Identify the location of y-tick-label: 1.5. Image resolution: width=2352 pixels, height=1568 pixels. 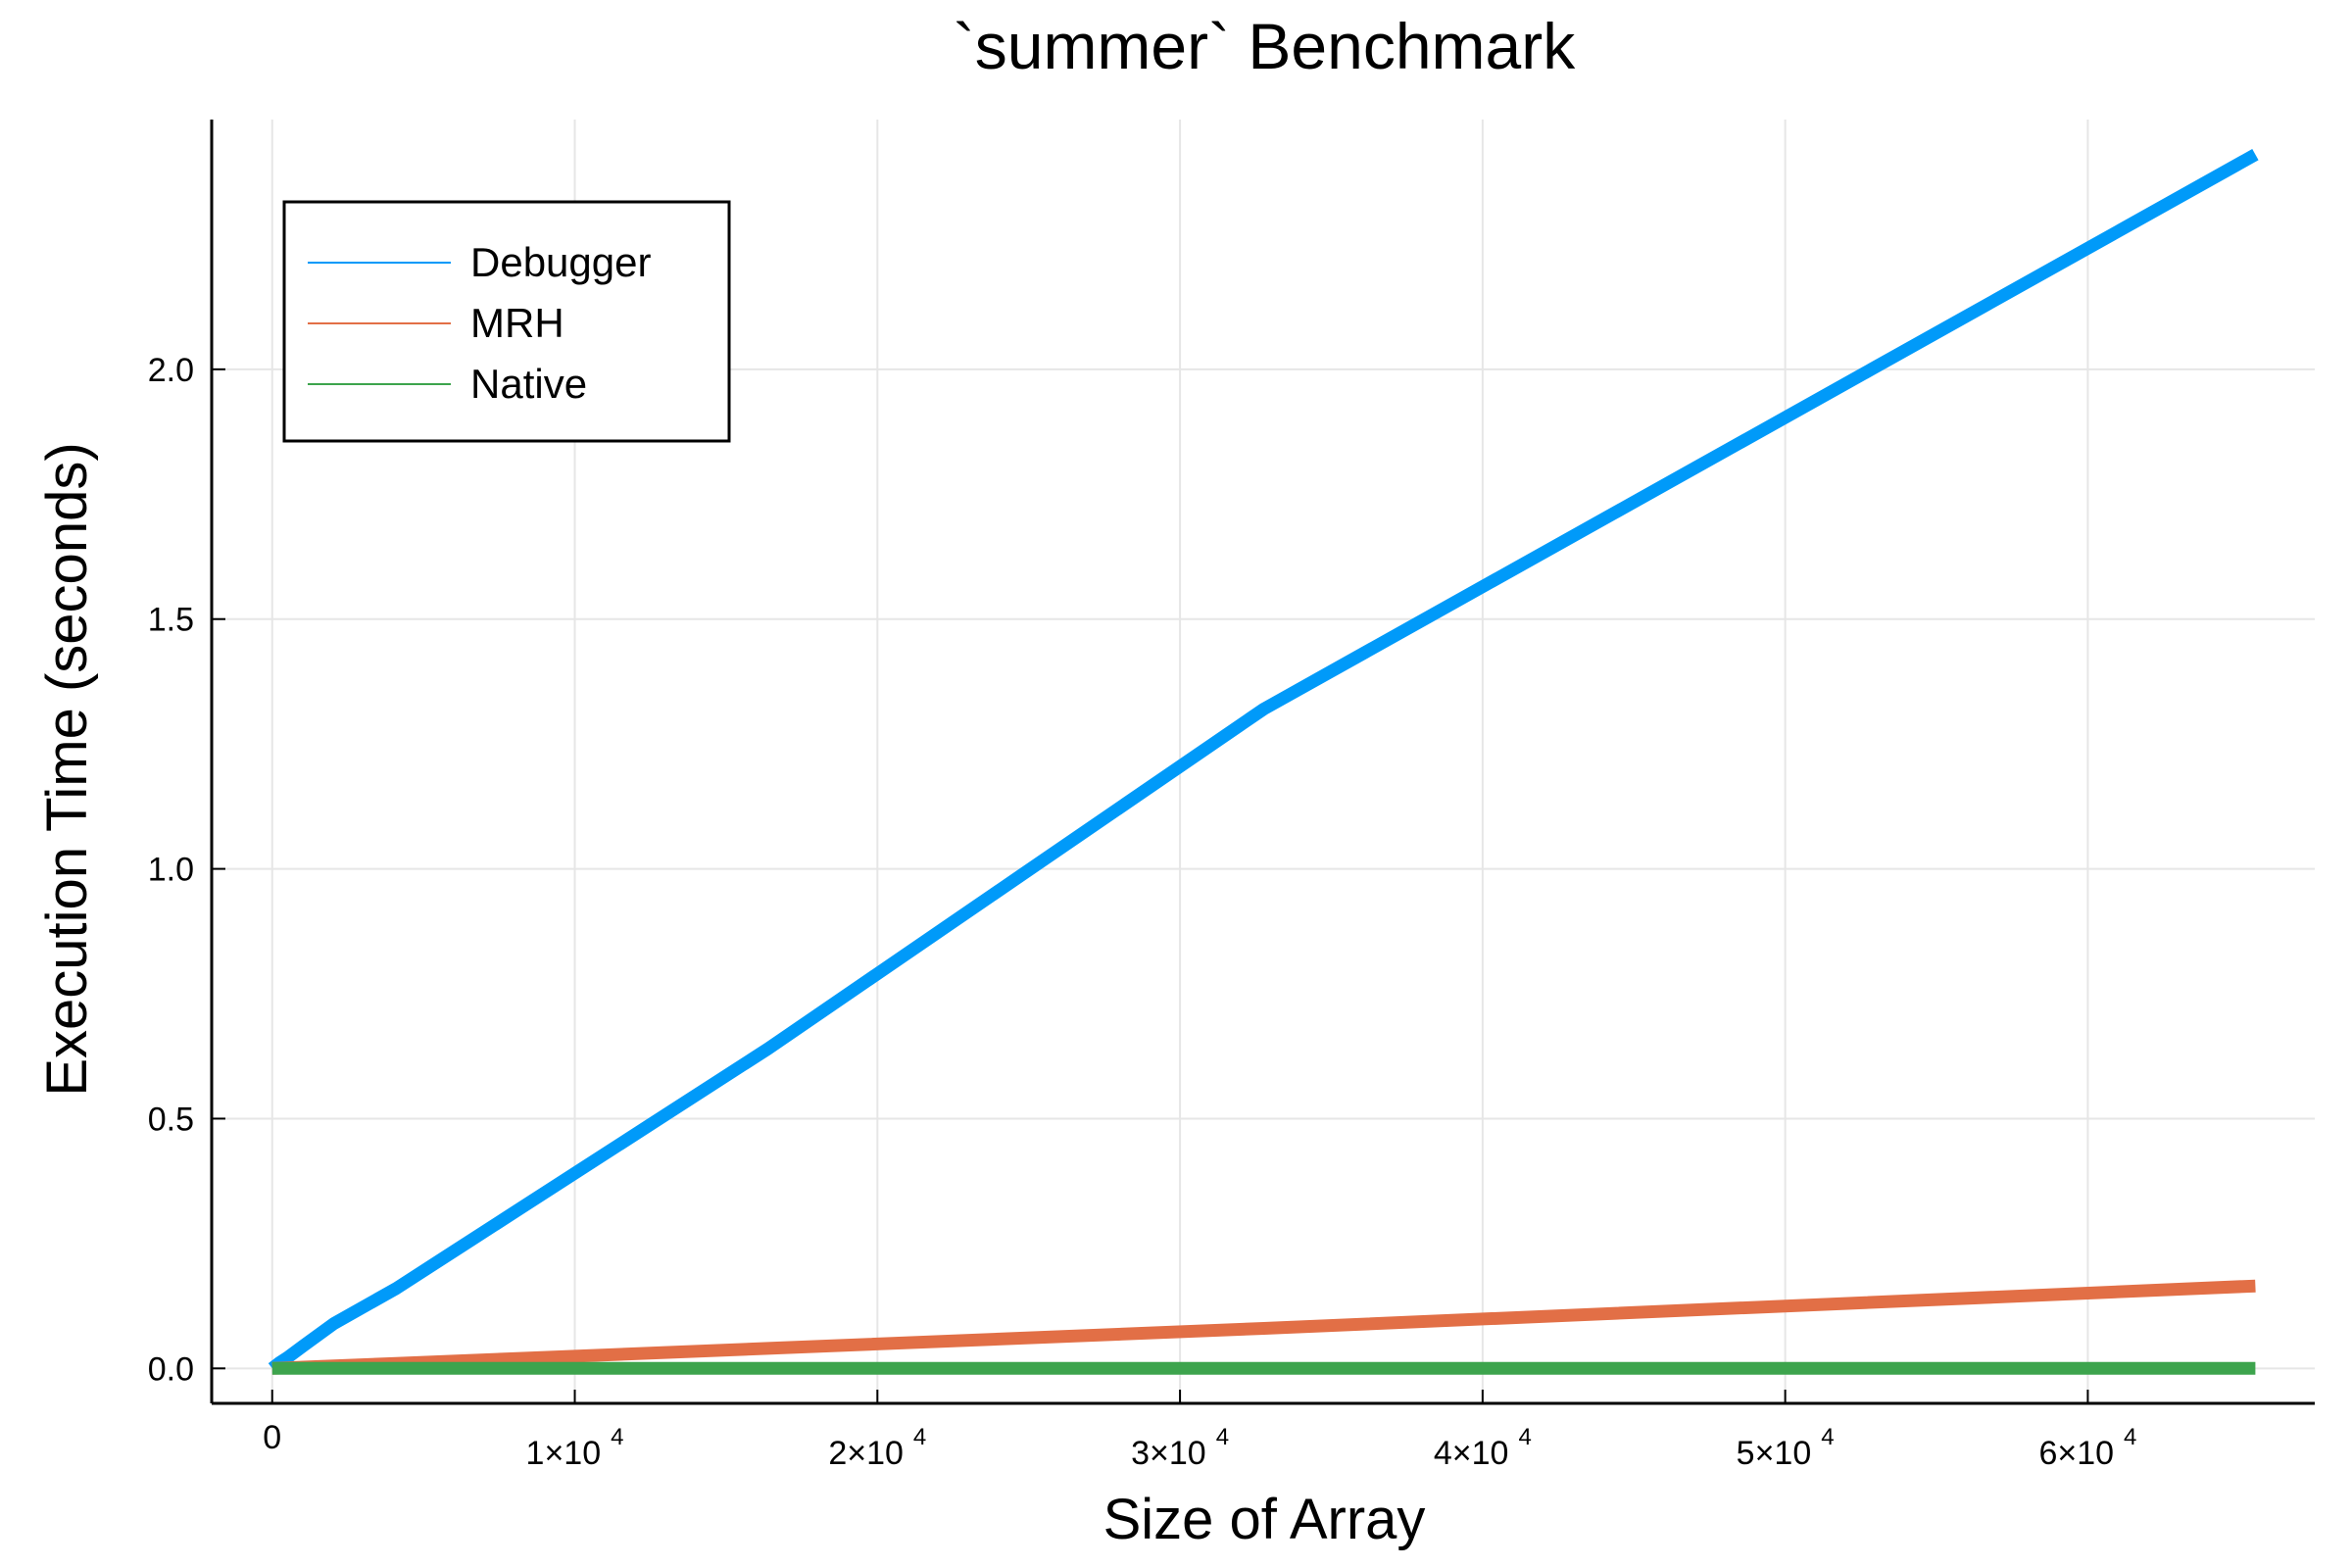
(171, 620).